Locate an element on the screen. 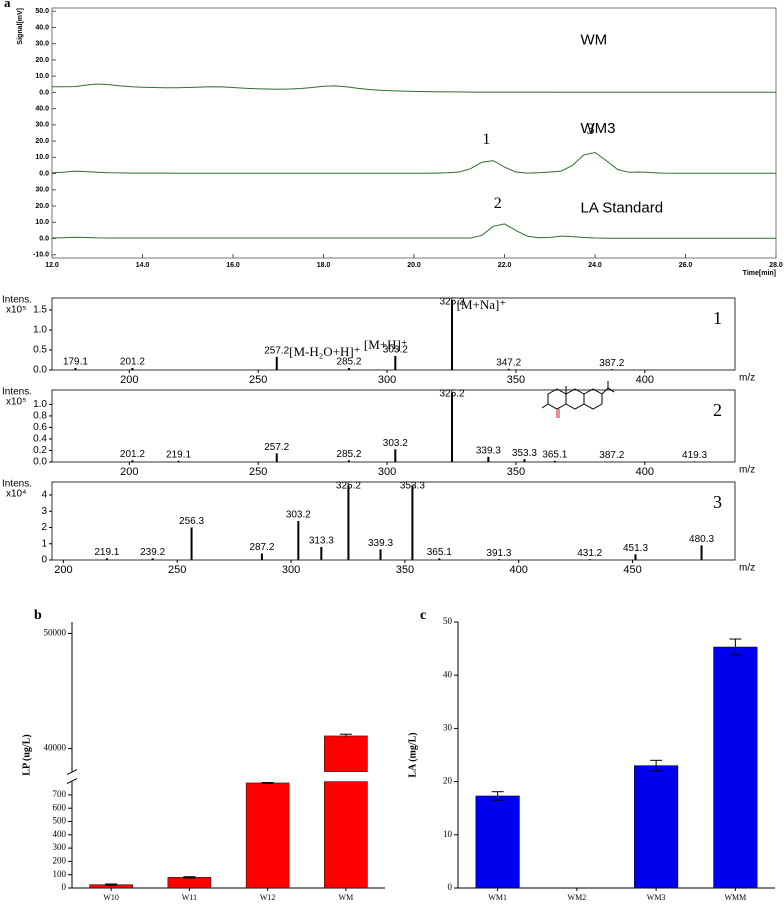 This screenshot has width=784, height=920. series-label: LA Standard is located at coordinates (622, 207).